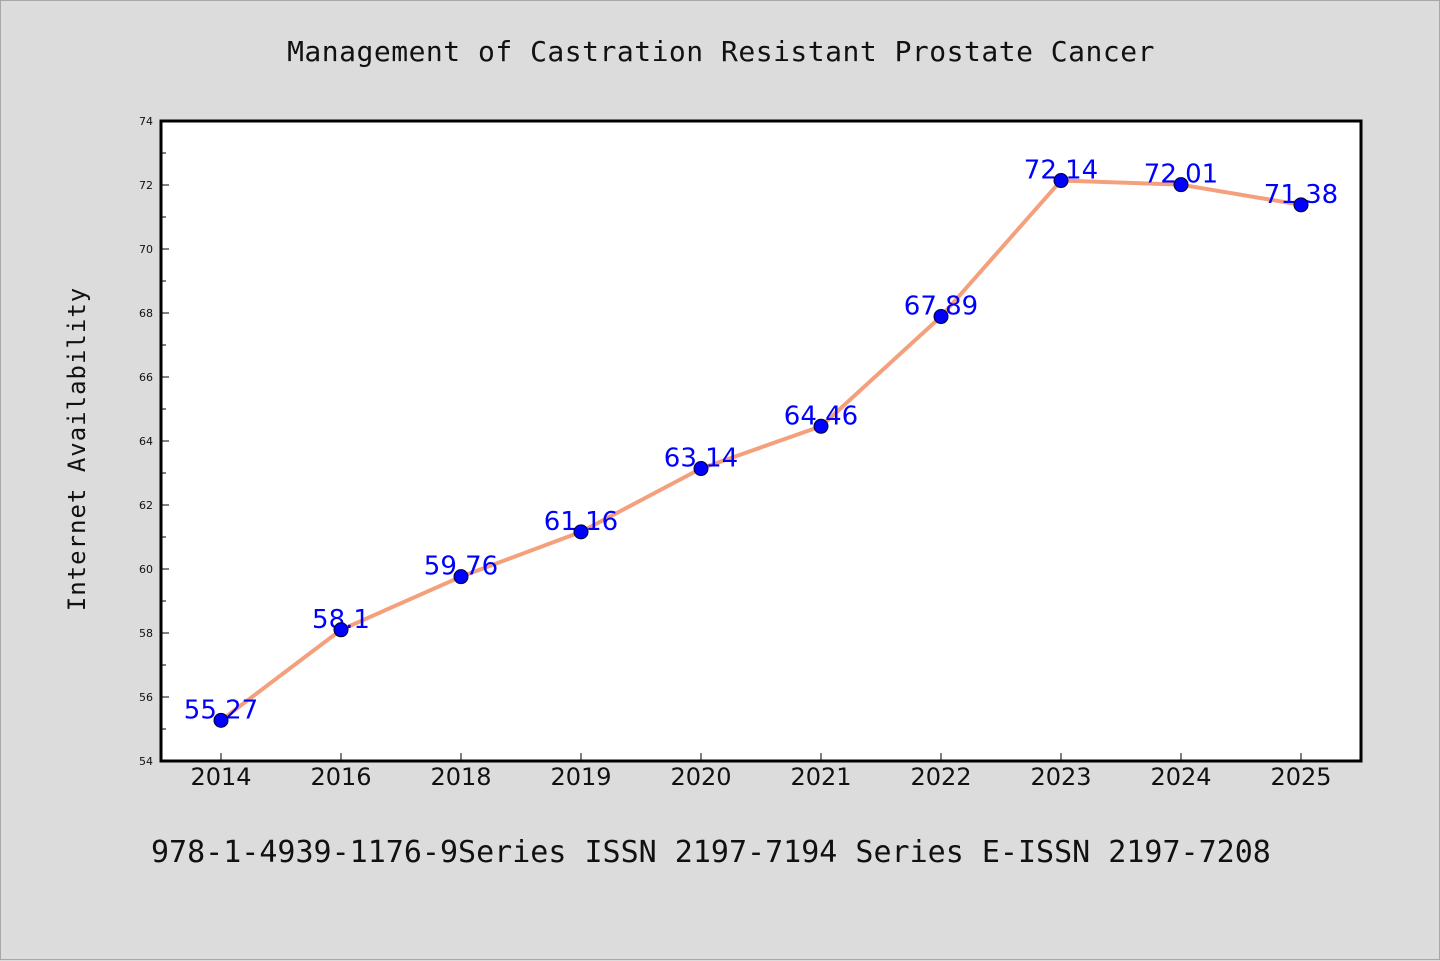  What do you see at coordinates (1180, 777) in the screenshot?
I see `x-tick-label: 2024` at bounding box center [1180, 777].